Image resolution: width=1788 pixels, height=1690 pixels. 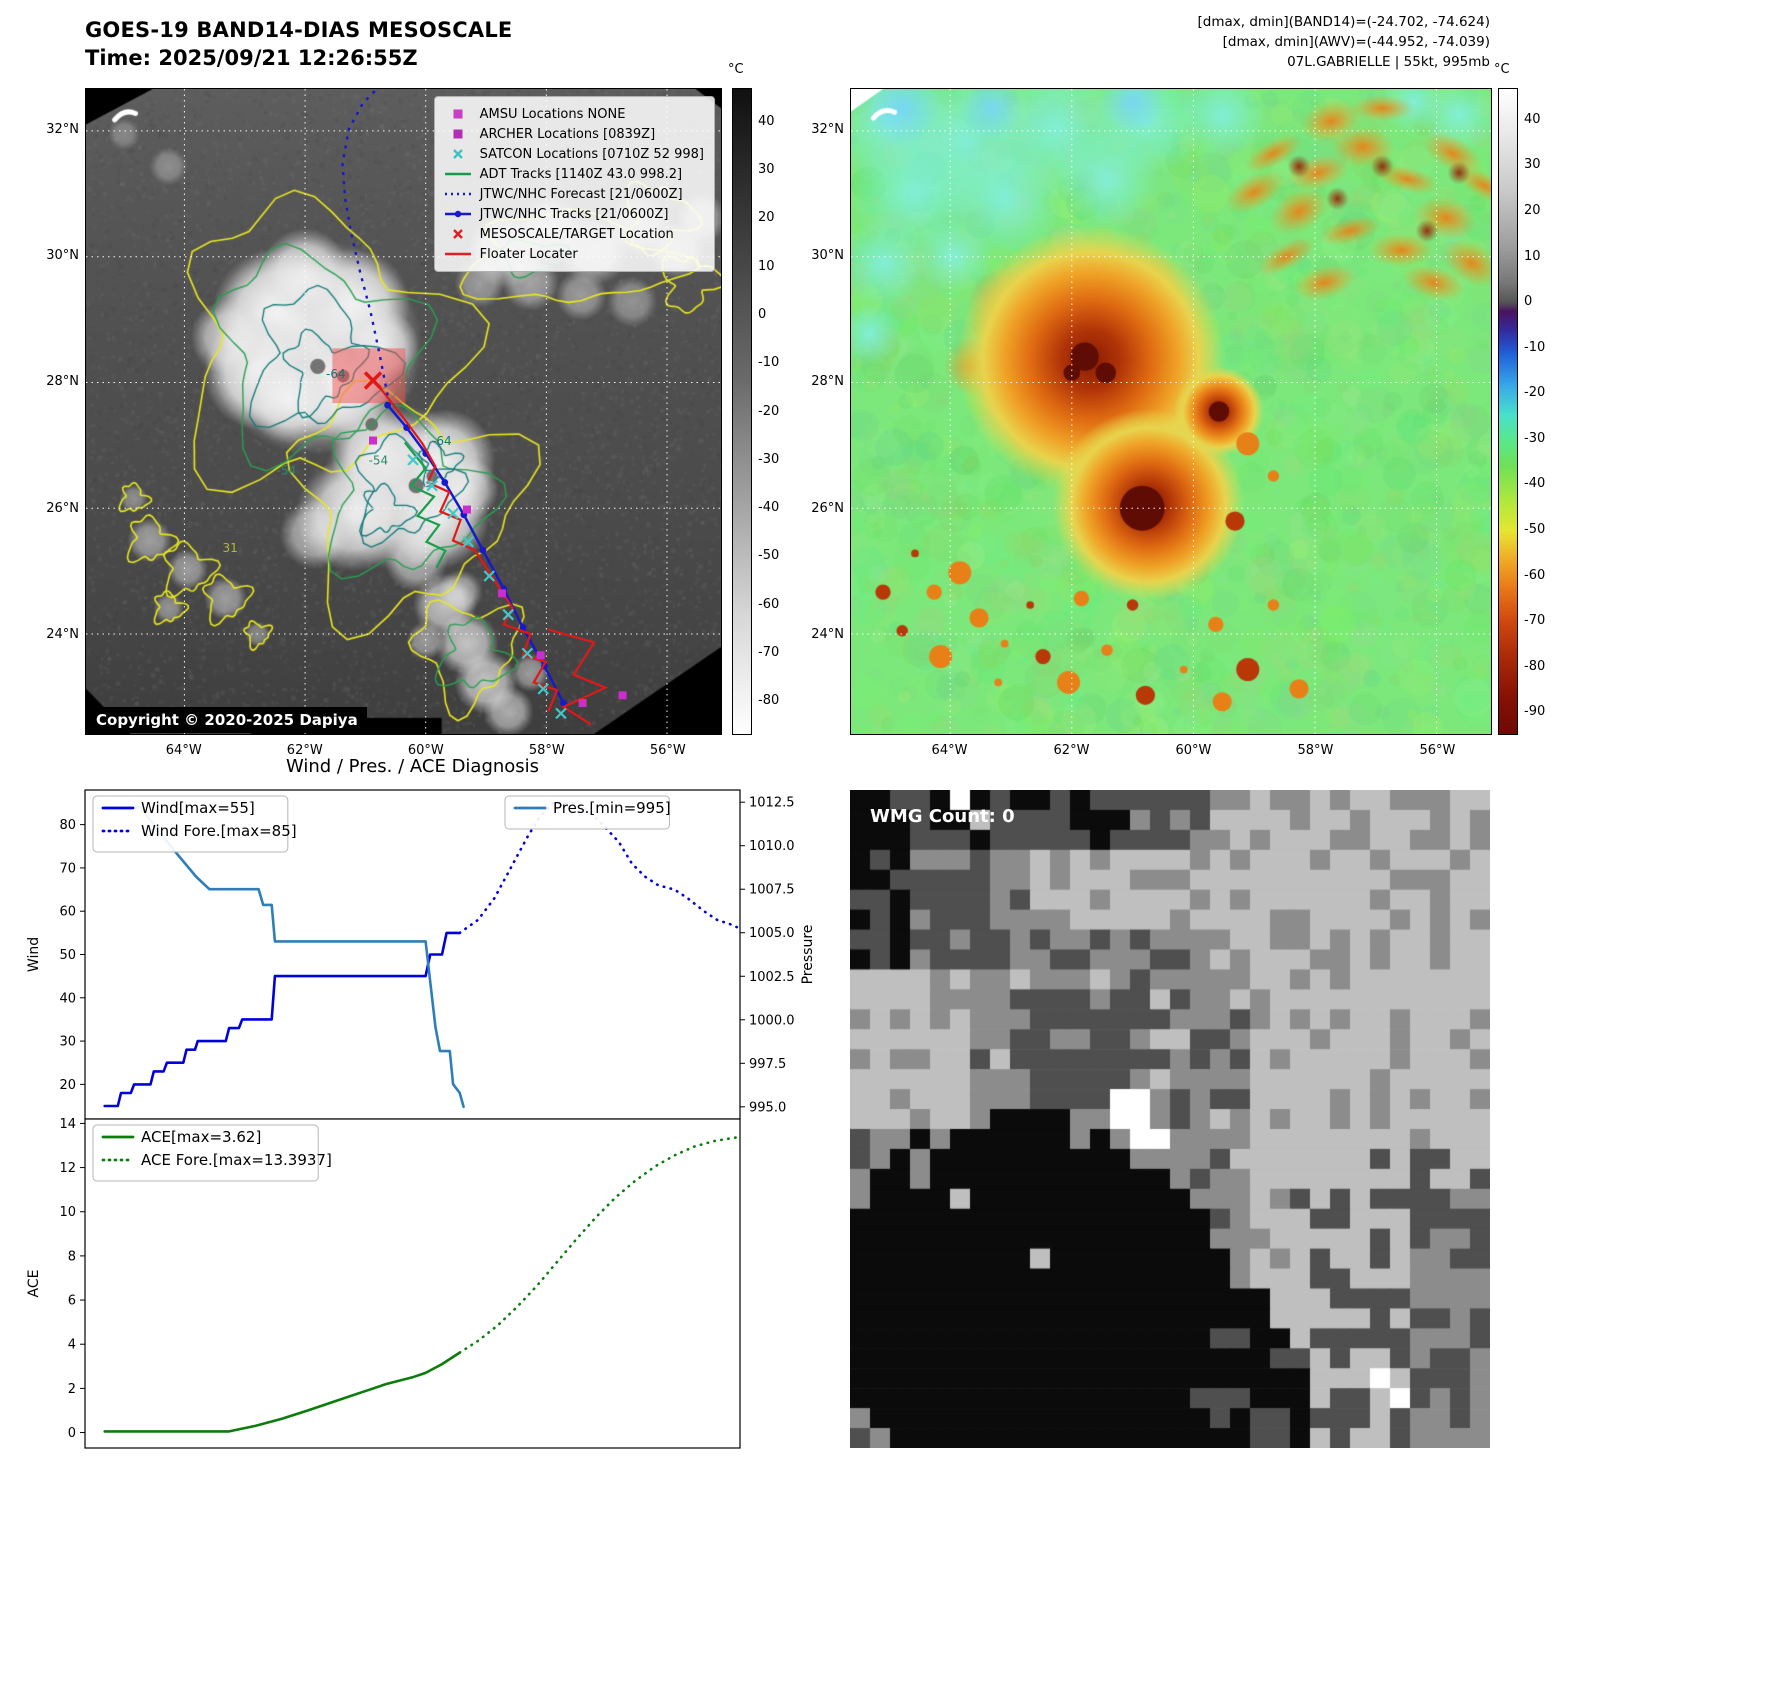 What do you see at coordinates (567, 134) in the screenshot?
I see `legend-item-label: ARCHER Locations [0839Z]` at bounding box center [567, 134].